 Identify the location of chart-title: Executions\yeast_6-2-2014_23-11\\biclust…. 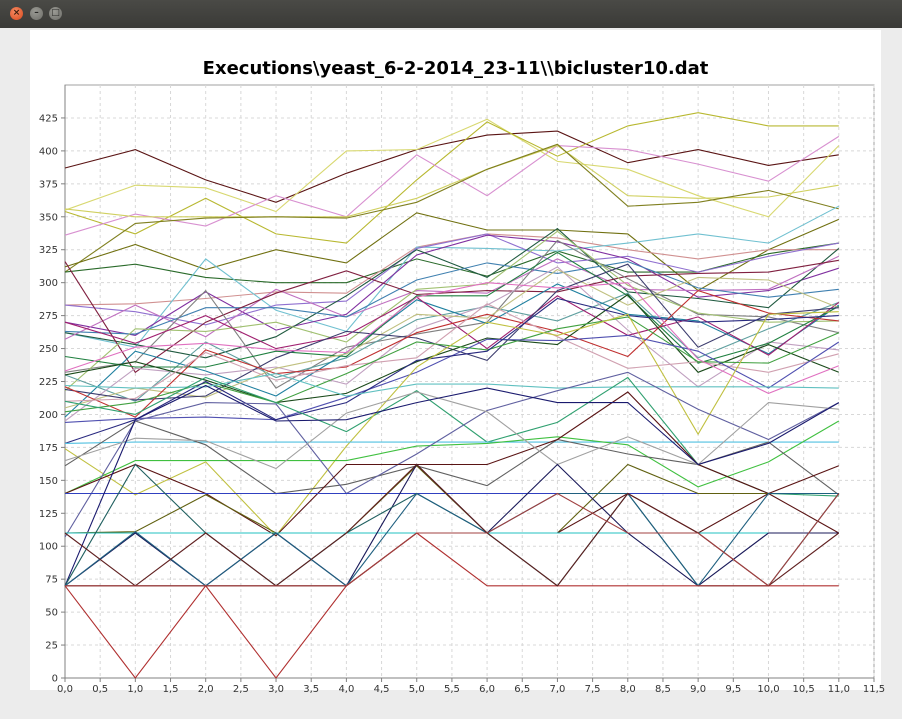
(455, 68).